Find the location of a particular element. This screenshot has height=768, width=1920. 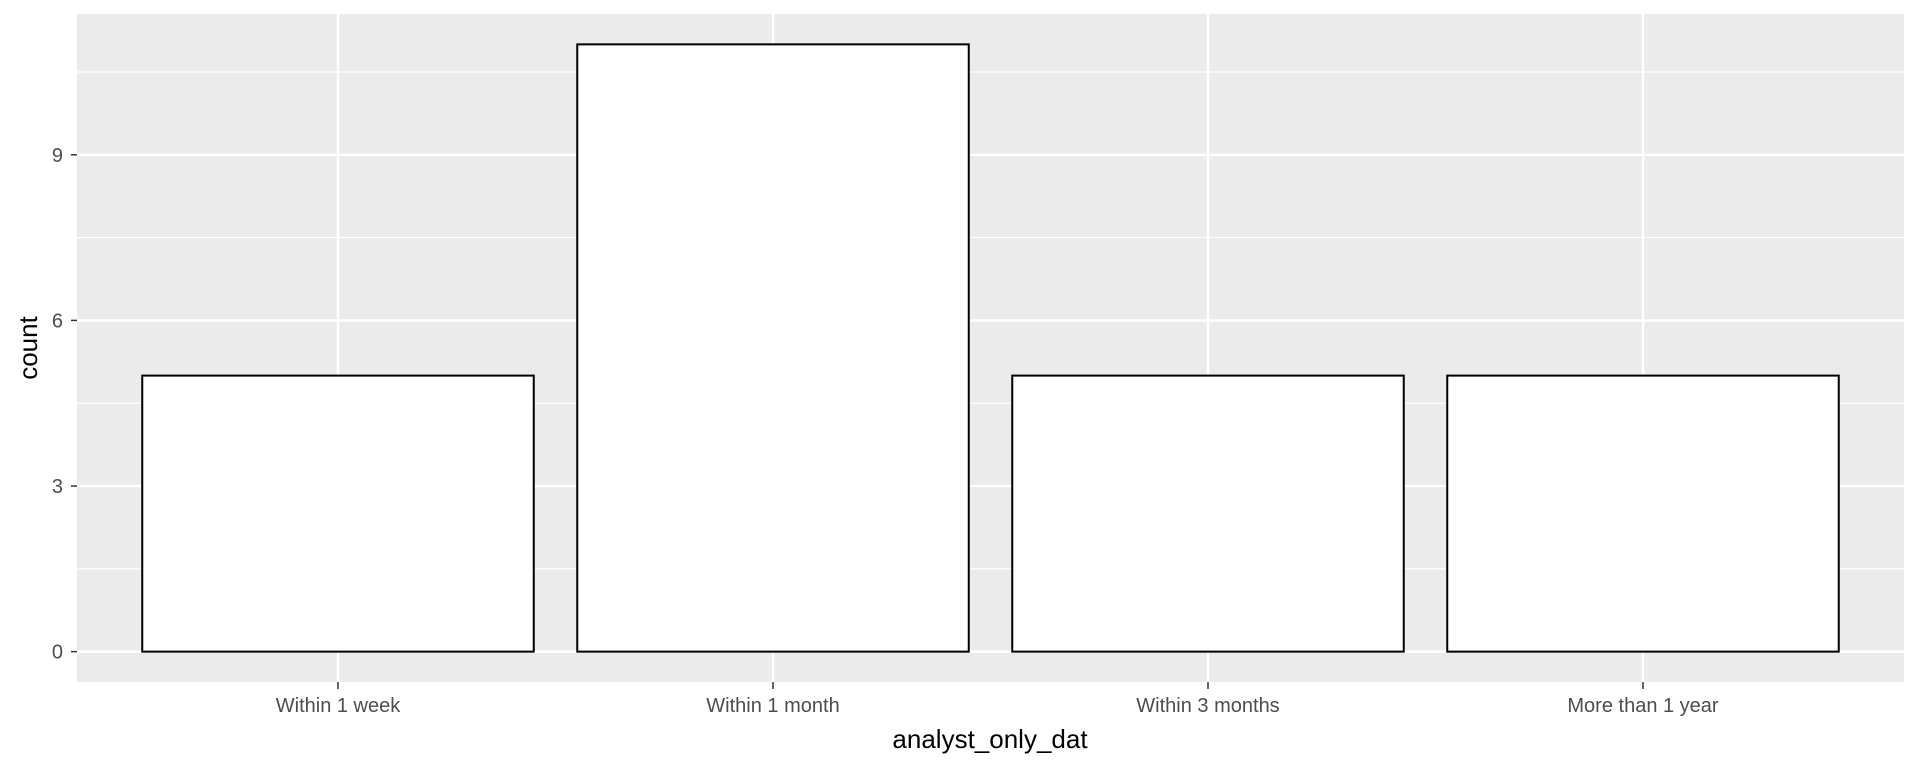

x-tick-label: Within 1 month is located at coordinates (772, 706).